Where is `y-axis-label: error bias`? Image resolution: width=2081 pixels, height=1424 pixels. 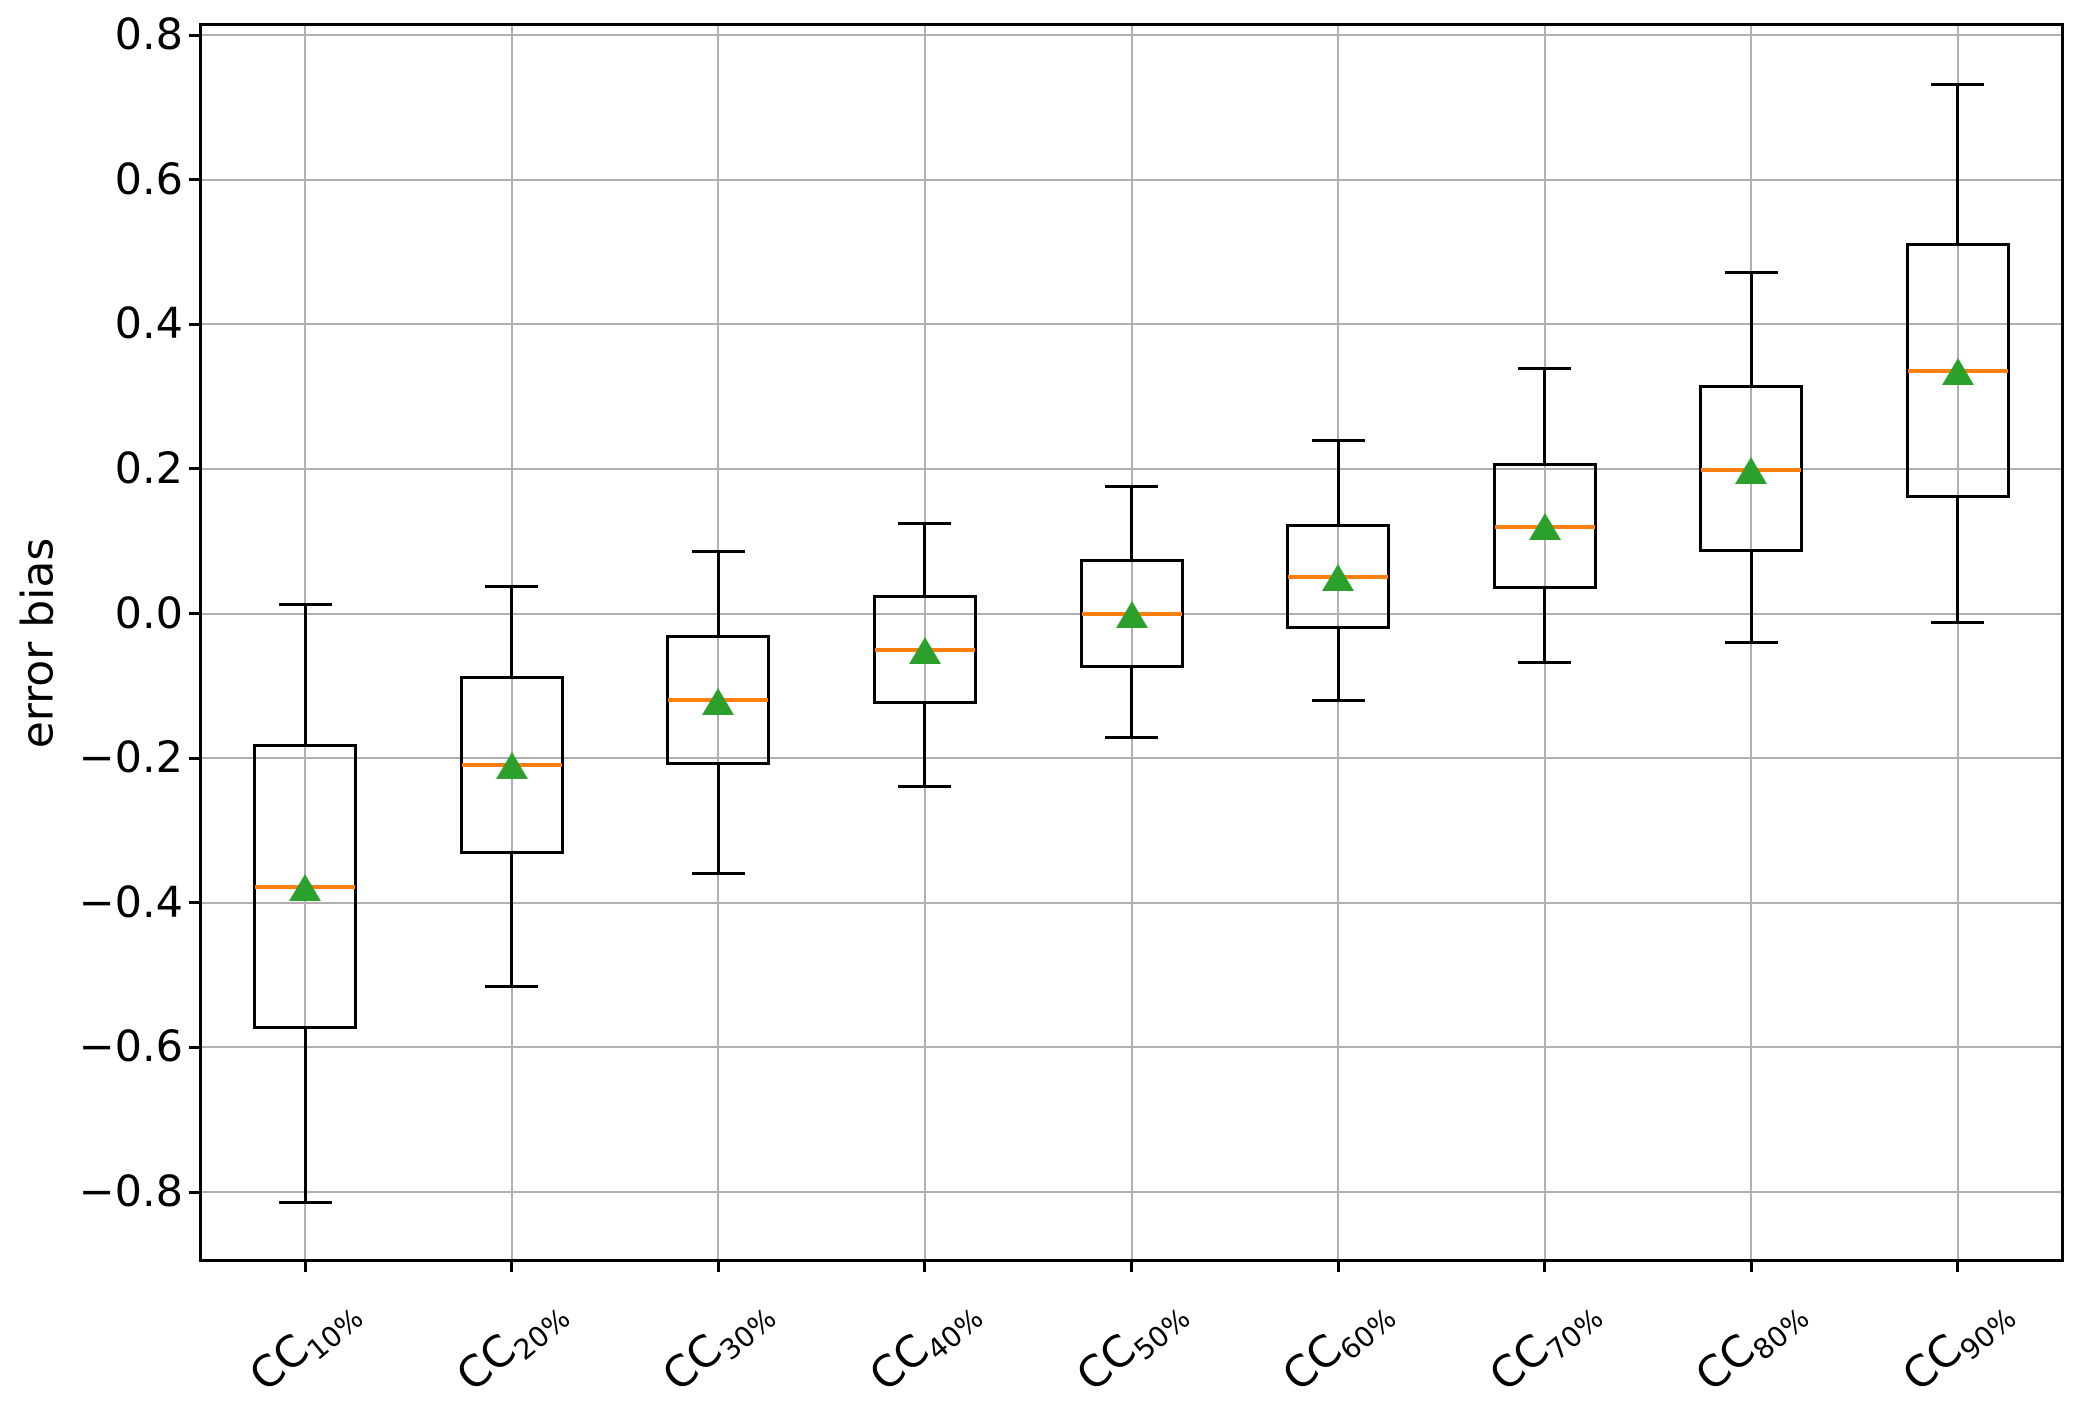
y-axis-label: error bias is located at coordinates (38, 643).